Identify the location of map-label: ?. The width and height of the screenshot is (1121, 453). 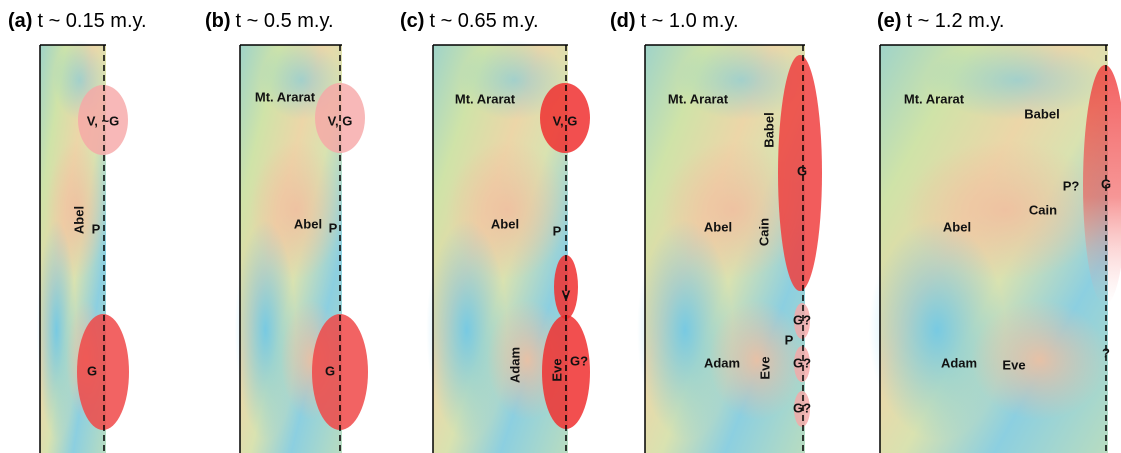
(1106, 352).